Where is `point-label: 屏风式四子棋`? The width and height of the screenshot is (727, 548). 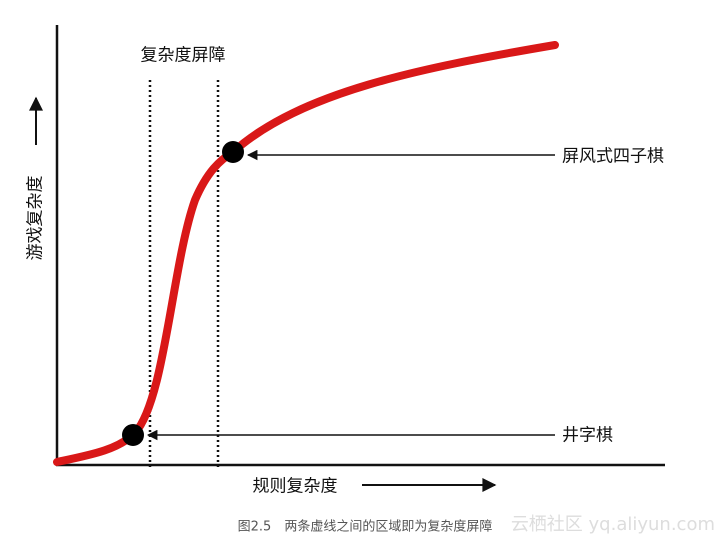 point-label: 屏风式四子棋 is located at coordinates (613, 157).